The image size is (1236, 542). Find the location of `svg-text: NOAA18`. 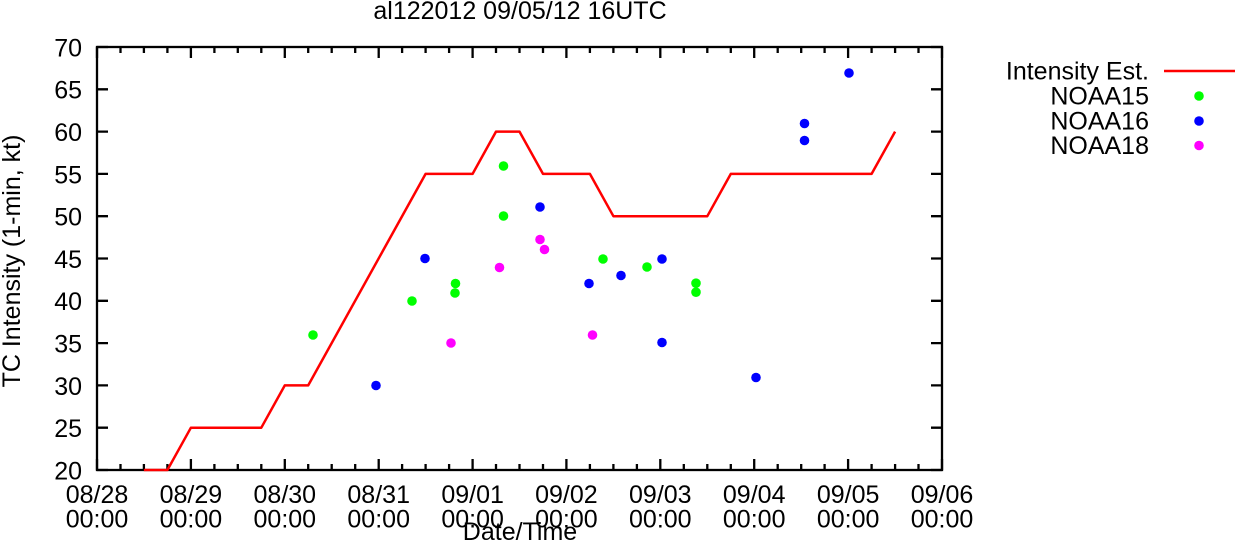

svg-text: NOAA18 is located at coordinates (1099, 146).